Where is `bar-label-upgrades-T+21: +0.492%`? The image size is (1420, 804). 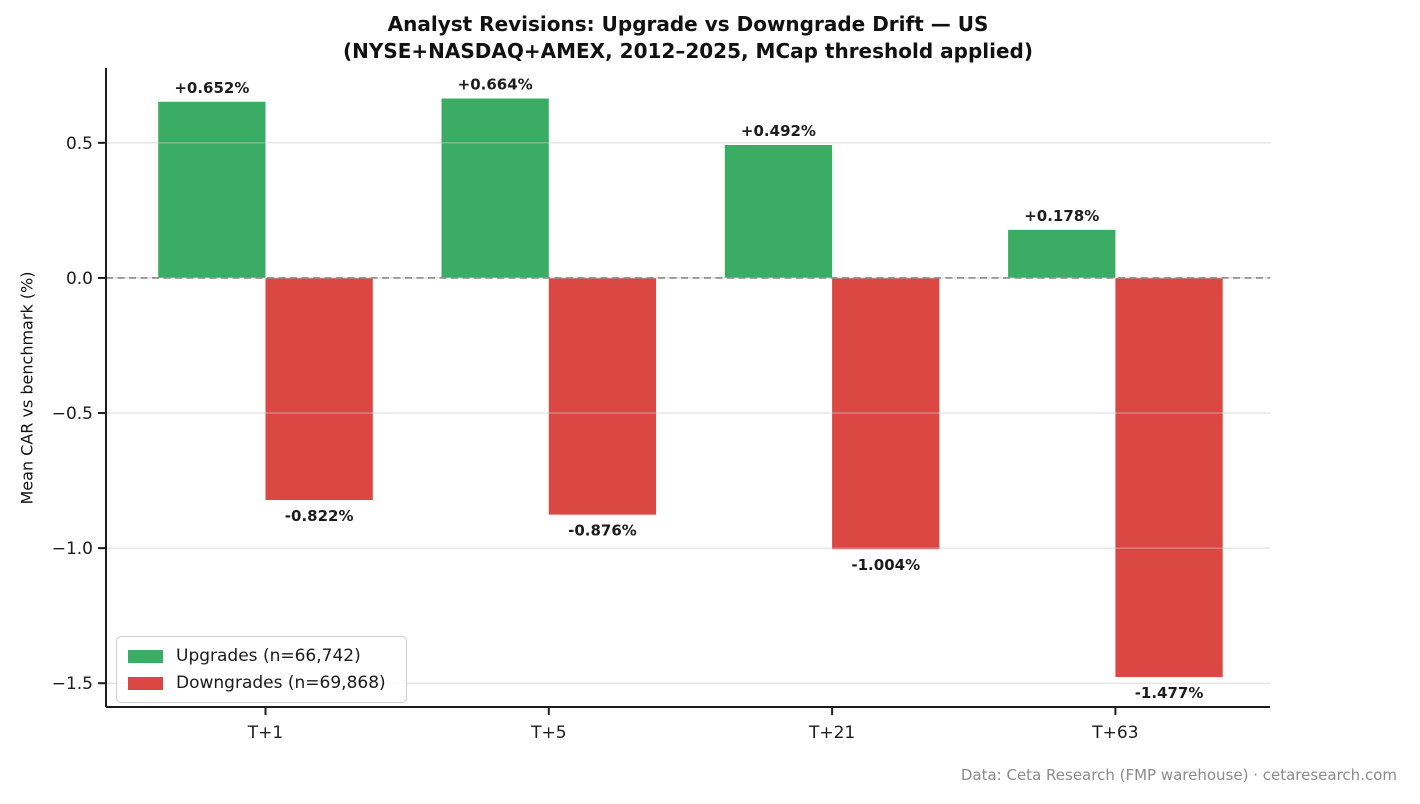
bar-label-upgrades-T+21: +0.492% is located at coordinates (778, 131).